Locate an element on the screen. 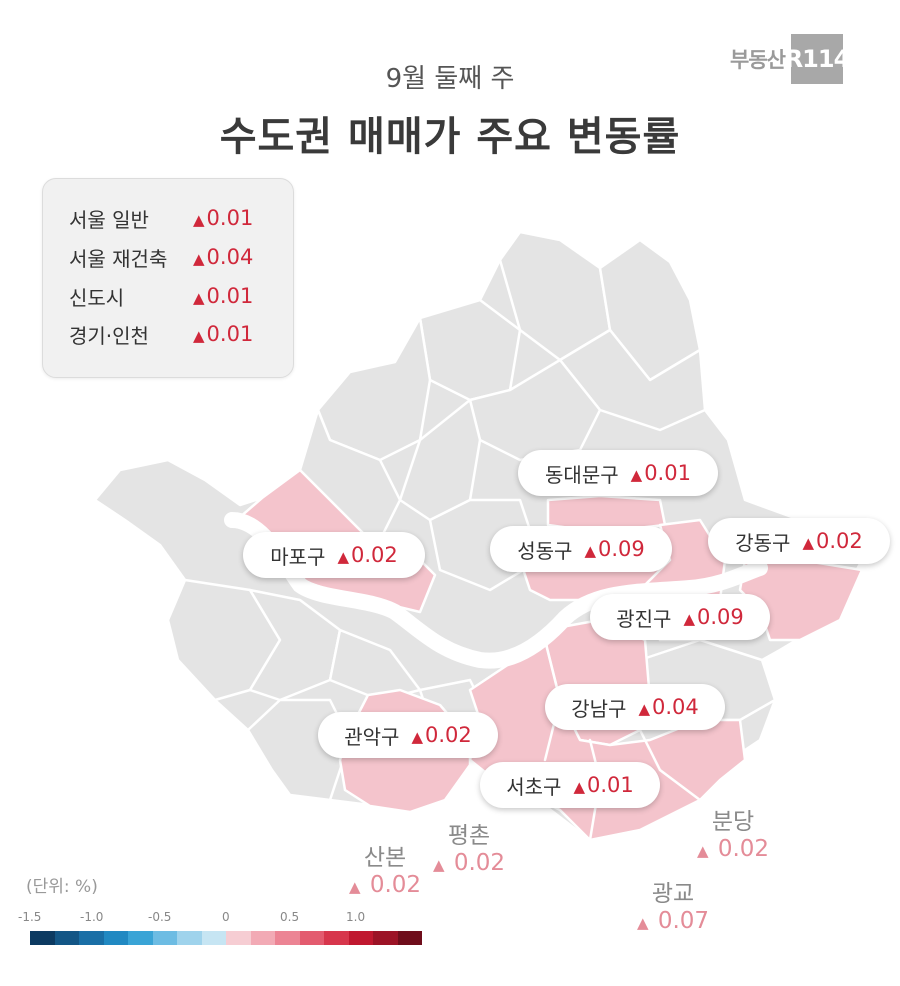 This screenshot has width=900, height=986. newtown-name: 산본 is located at coordinates (385, 858).